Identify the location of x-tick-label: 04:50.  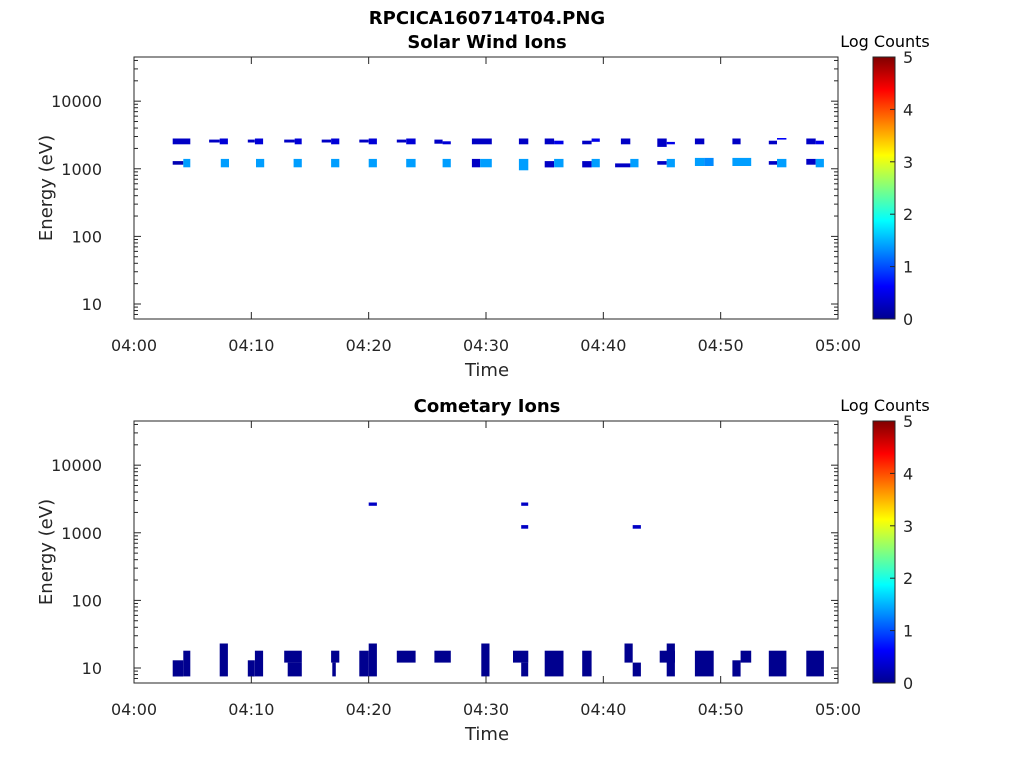
(721, 345).